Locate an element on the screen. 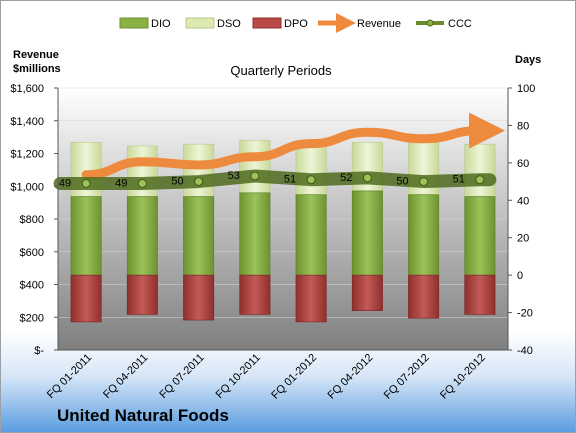 The height and width of the screenshot is (433, 576). legend-label-dio: DIO is located at coordinates (161, 24).